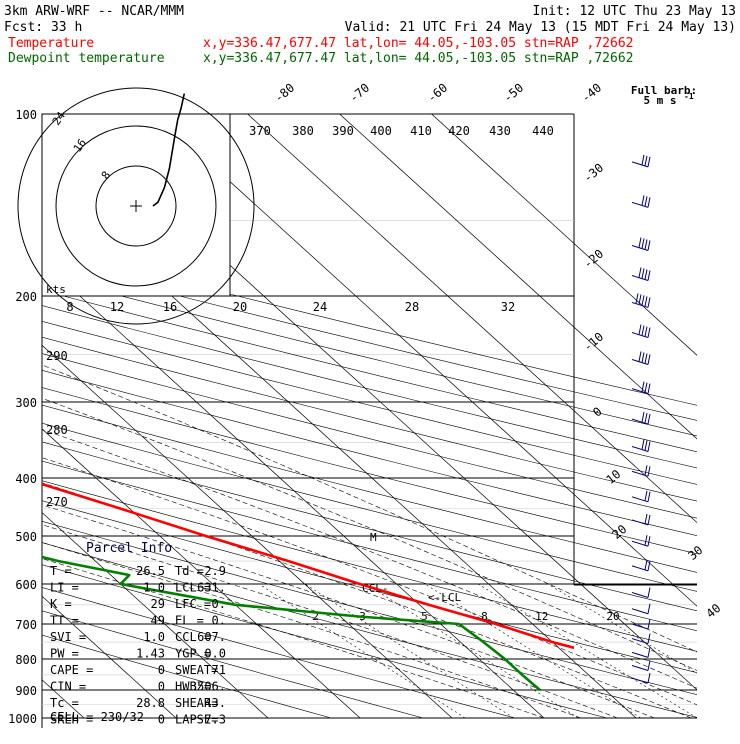  I want to click on parcel-label: EL =, so click(189, 621).